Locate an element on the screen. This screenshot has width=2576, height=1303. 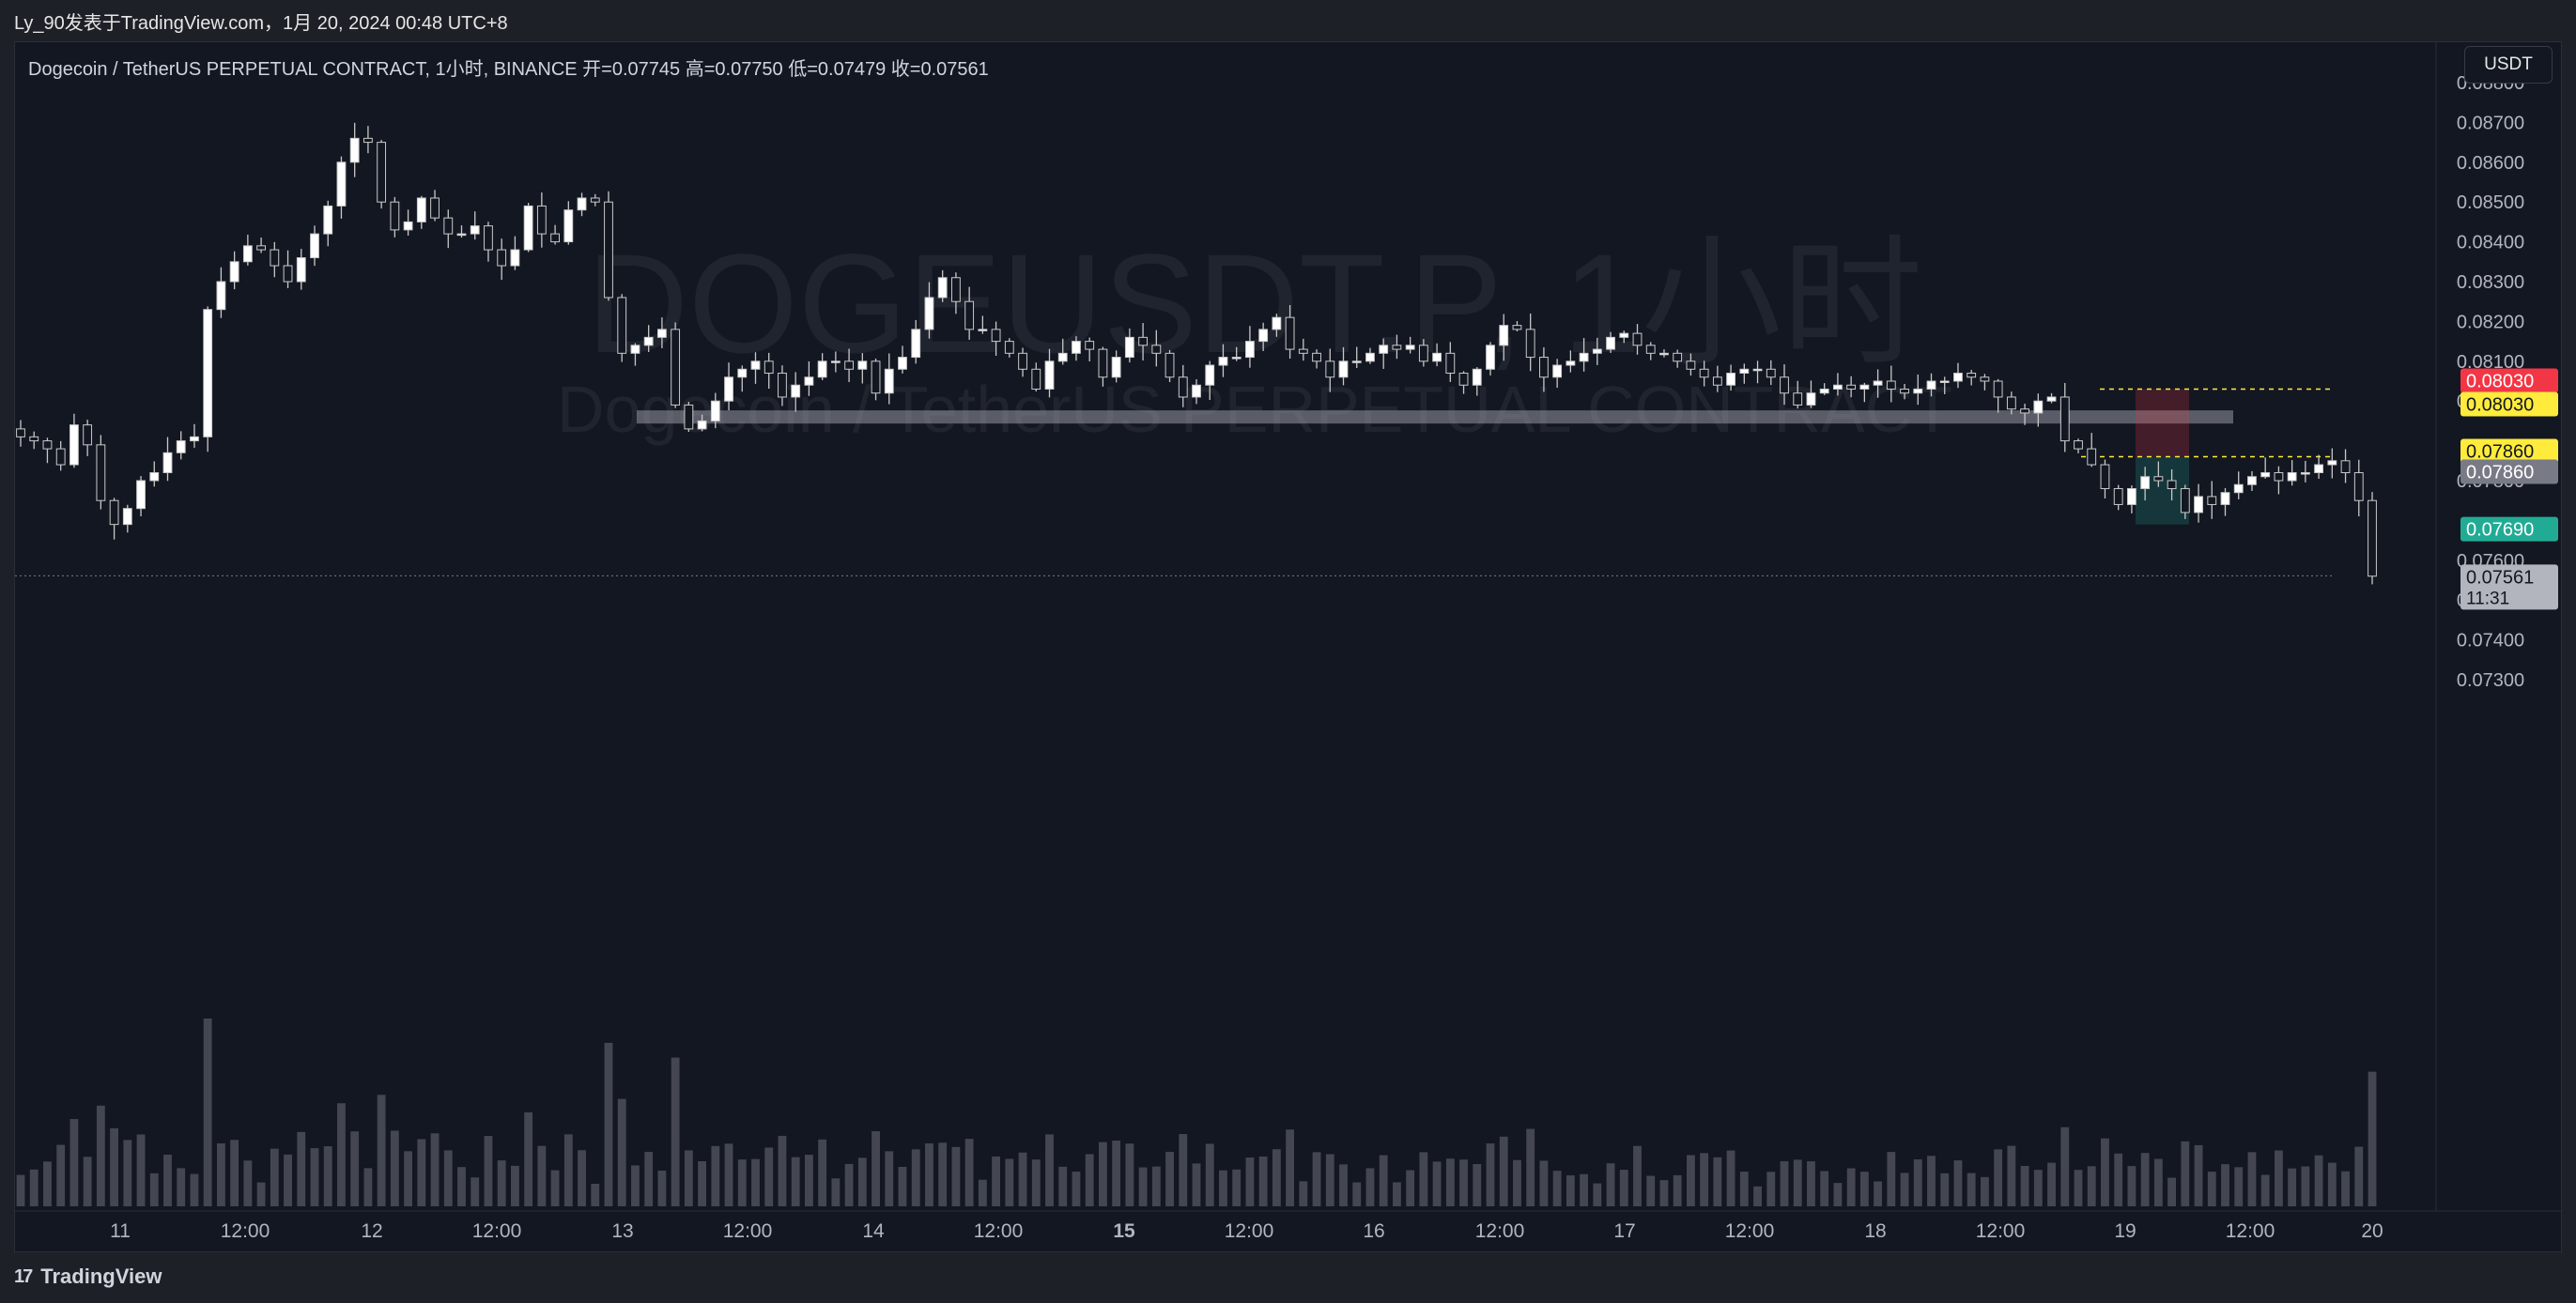
x-tick-label: 12 is located at coordinates (371, 1231).